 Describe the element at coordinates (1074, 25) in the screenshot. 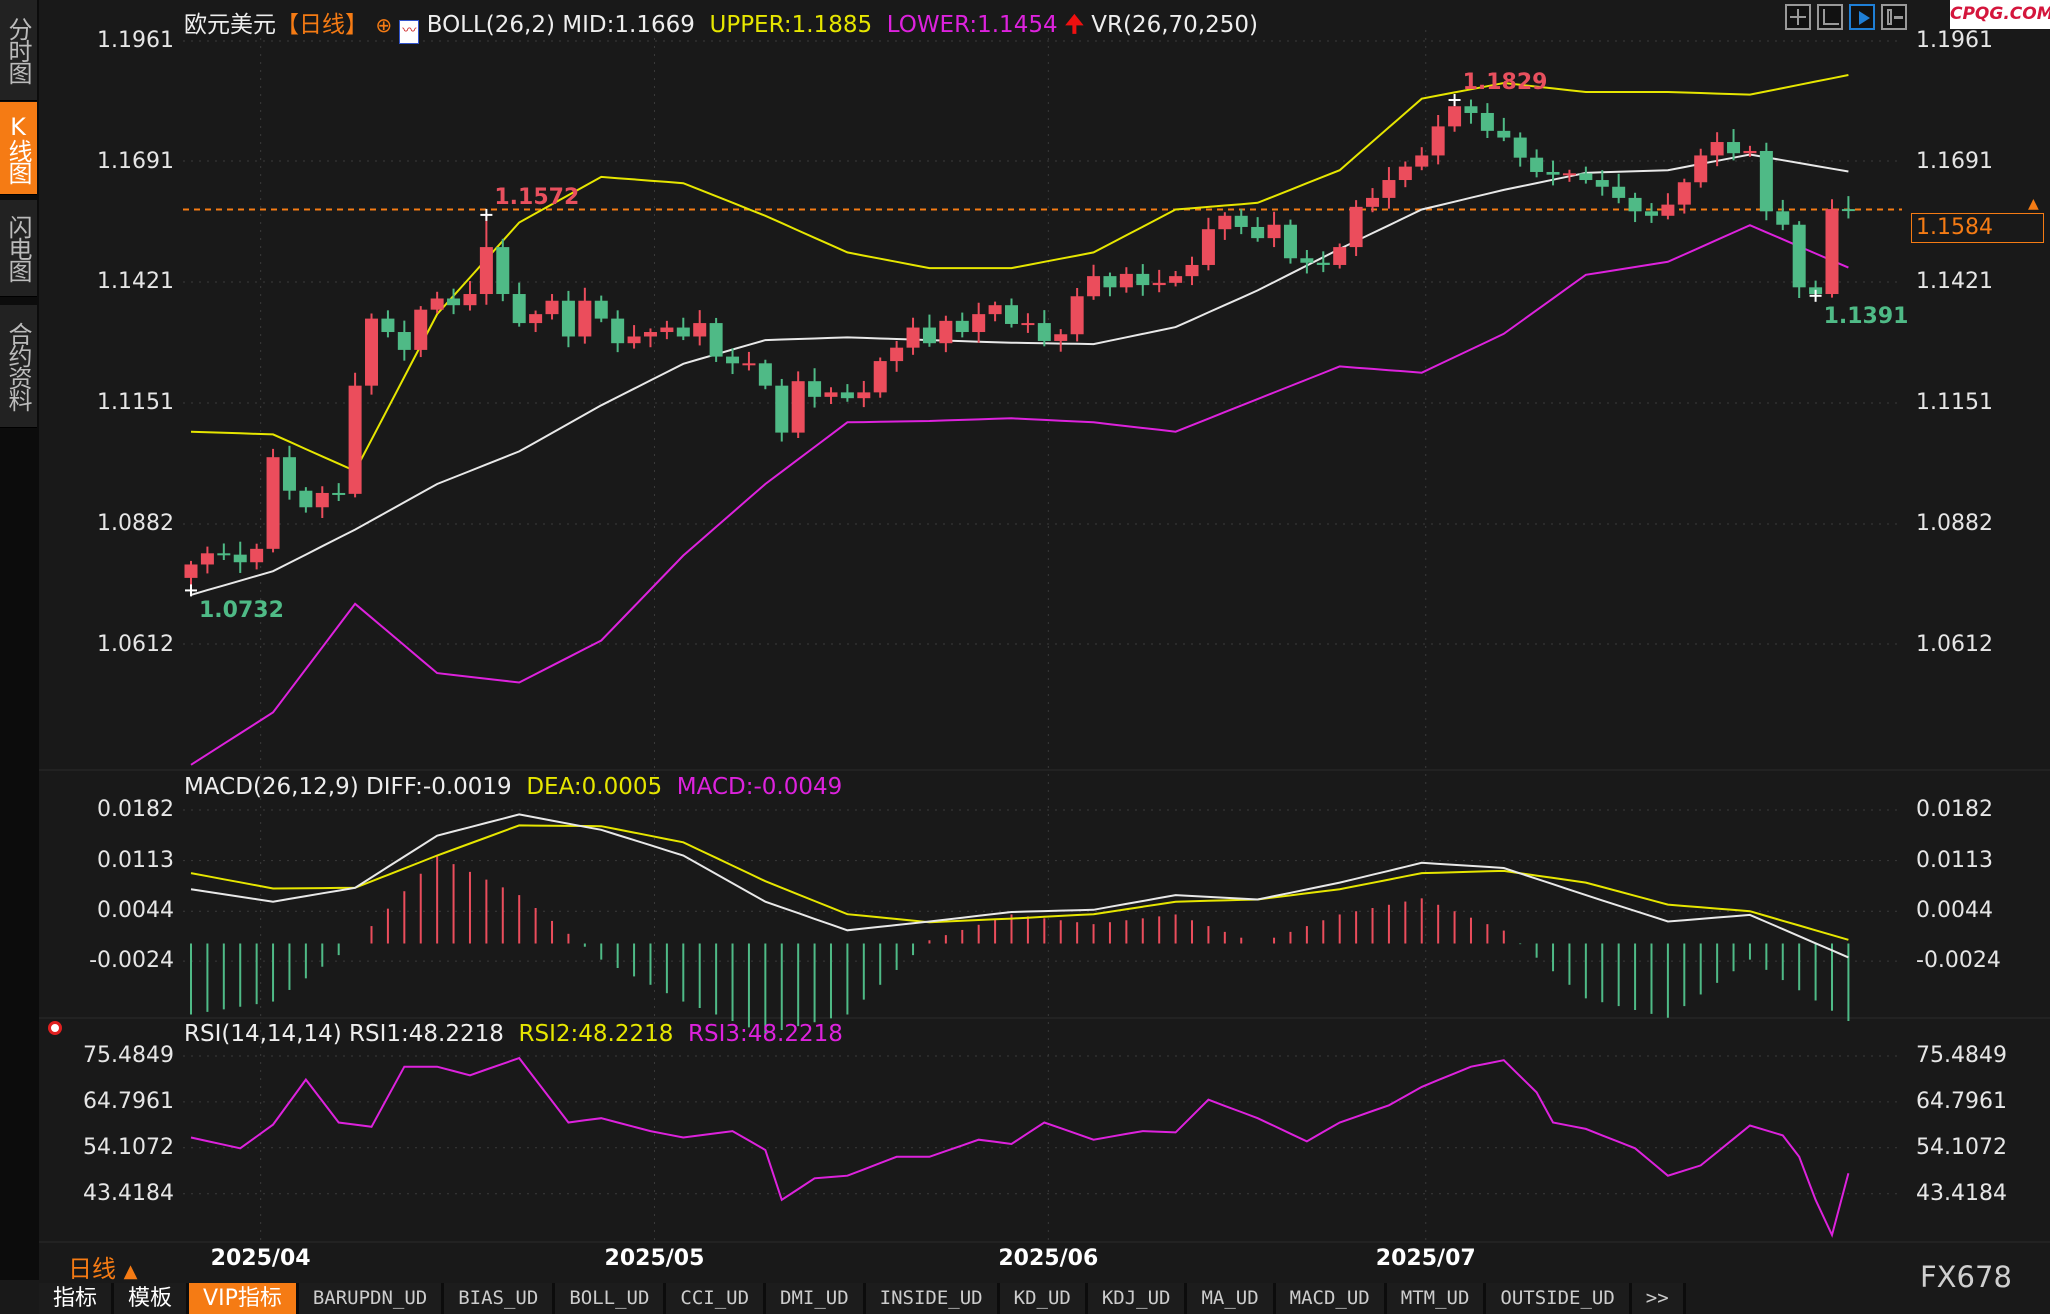

I see `arrow-up-icon: 🠉` at that location.